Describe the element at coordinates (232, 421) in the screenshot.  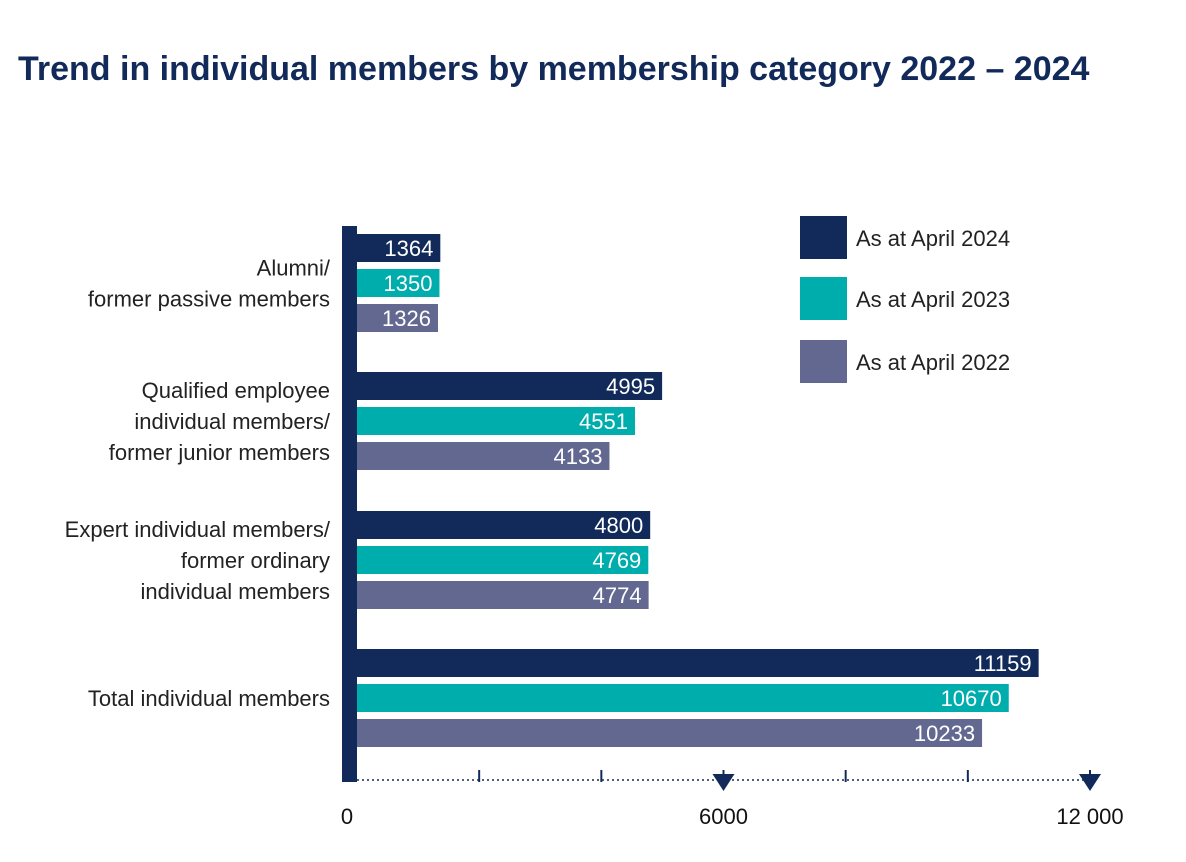
I see `category-label: individual members/` at that location.